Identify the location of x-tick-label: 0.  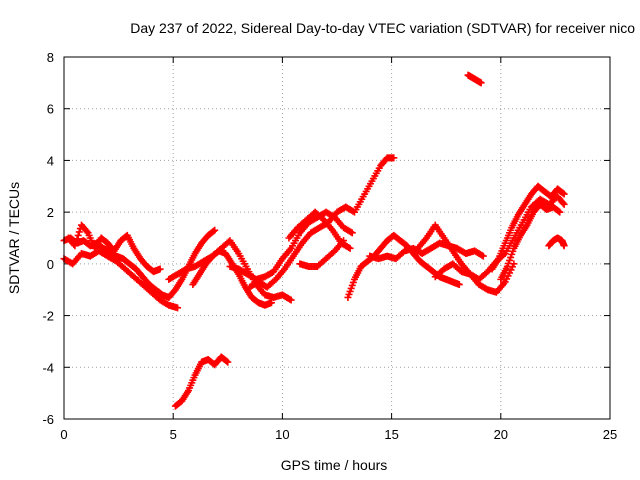
(63, 434).